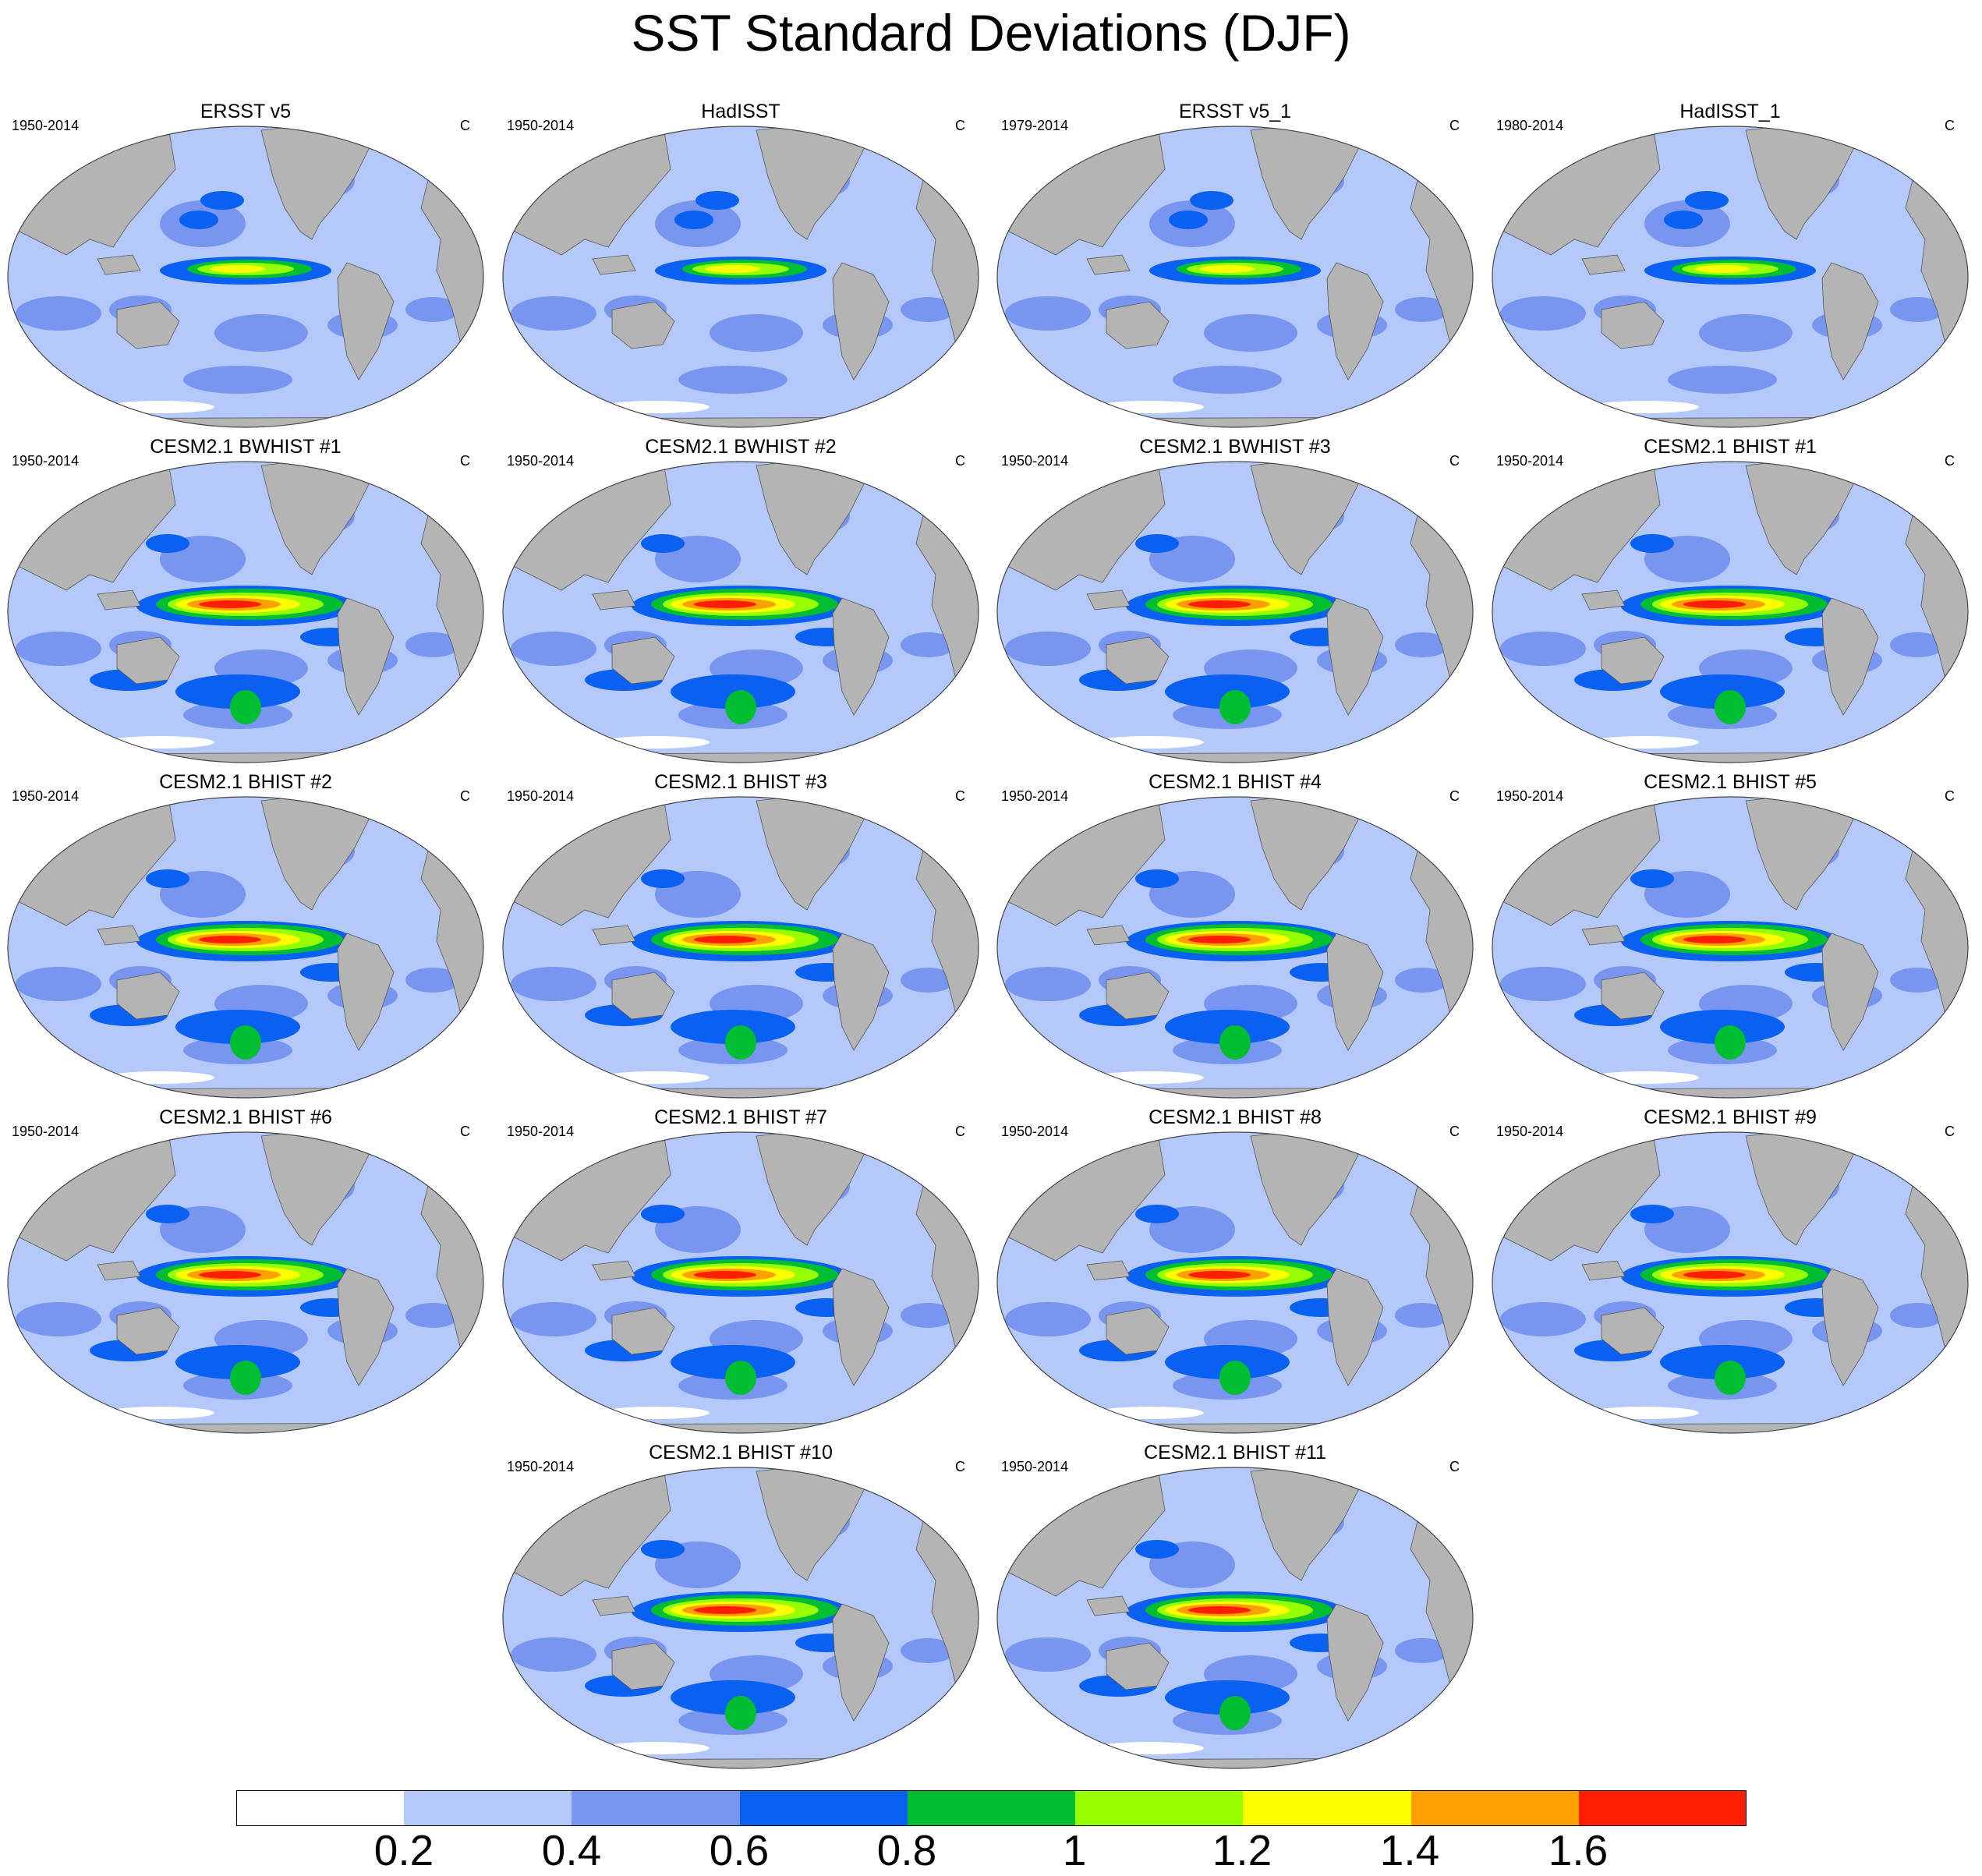 Image resolution: width=1982 pixels, height=1876 pixels. I want to click on map-panel: CESM2.1 BHIST #5 1950-2014 C, so click(1730, 936).